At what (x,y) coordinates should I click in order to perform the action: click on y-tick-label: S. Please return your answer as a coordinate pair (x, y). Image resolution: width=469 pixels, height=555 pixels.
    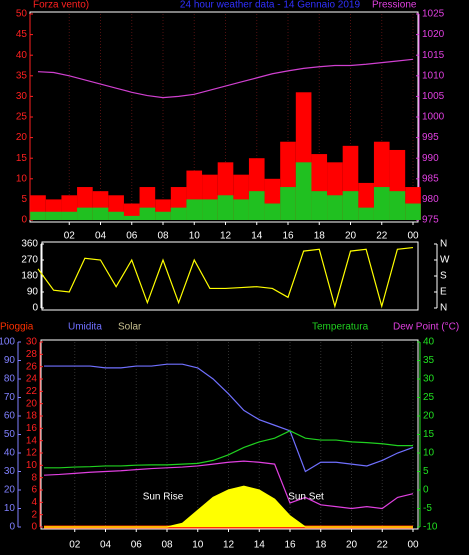
    Looking at the image, I should click on (443, 276).